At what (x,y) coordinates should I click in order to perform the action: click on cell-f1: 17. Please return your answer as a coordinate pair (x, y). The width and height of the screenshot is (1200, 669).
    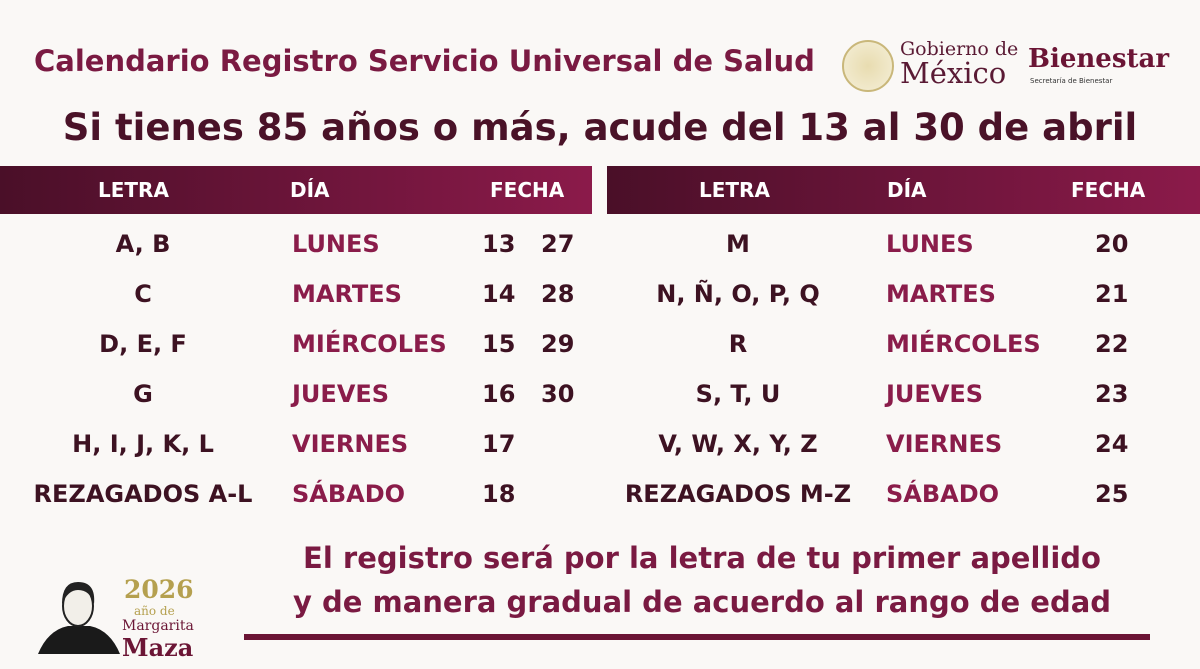
    Looking at the image, I should click on (499, 444).